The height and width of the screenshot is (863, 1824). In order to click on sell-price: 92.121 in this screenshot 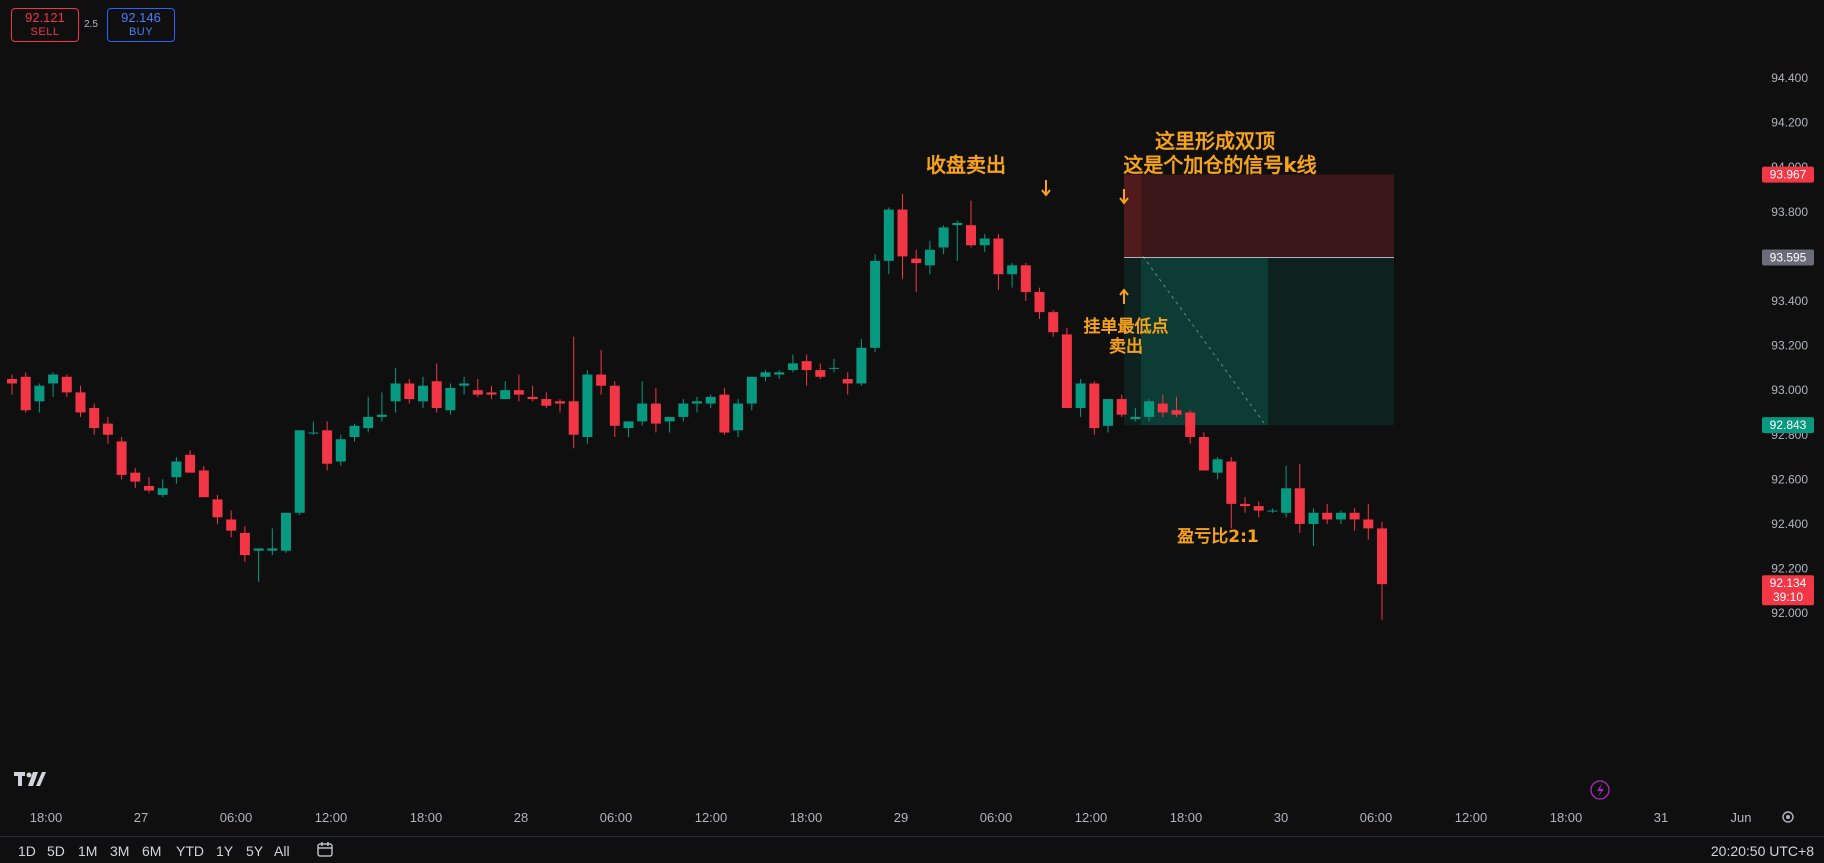, I will do `click(45, 17)`.